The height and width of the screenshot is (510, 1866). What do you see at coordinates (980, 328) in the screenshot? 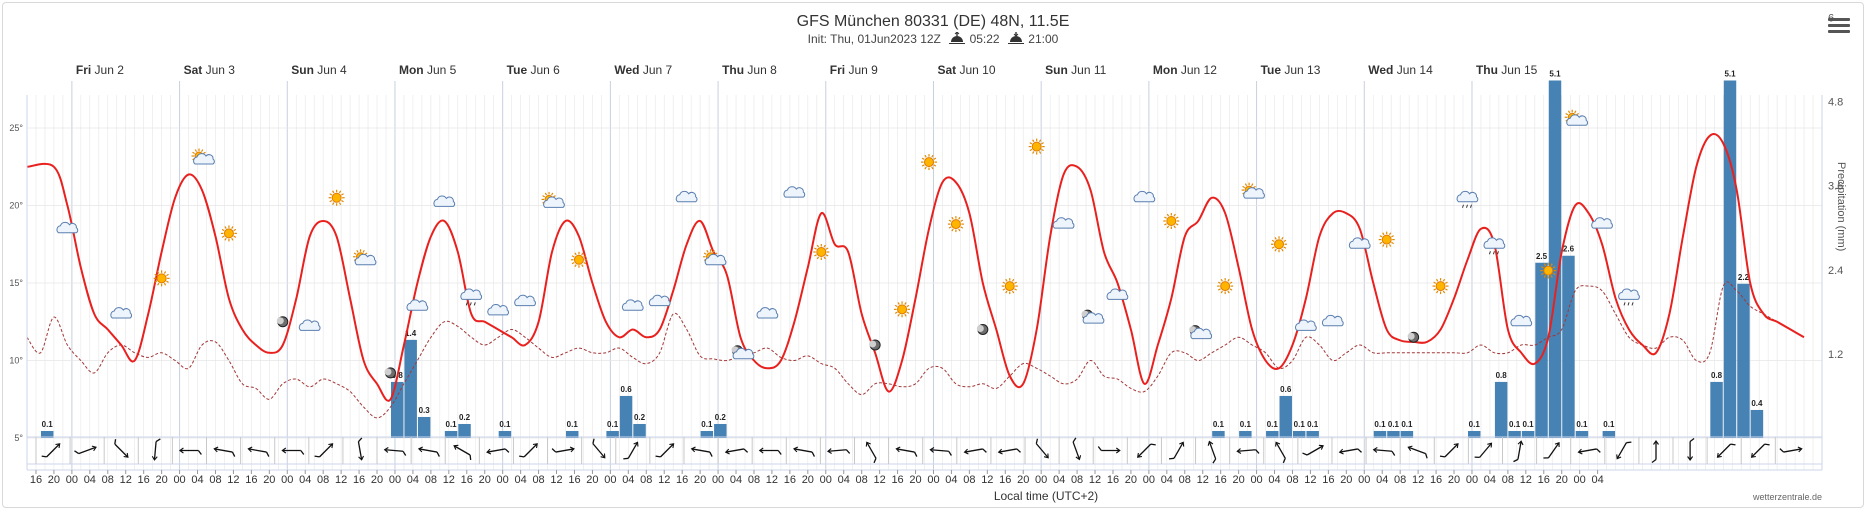
I see `moon-shade` at bounding box center [980, 328].